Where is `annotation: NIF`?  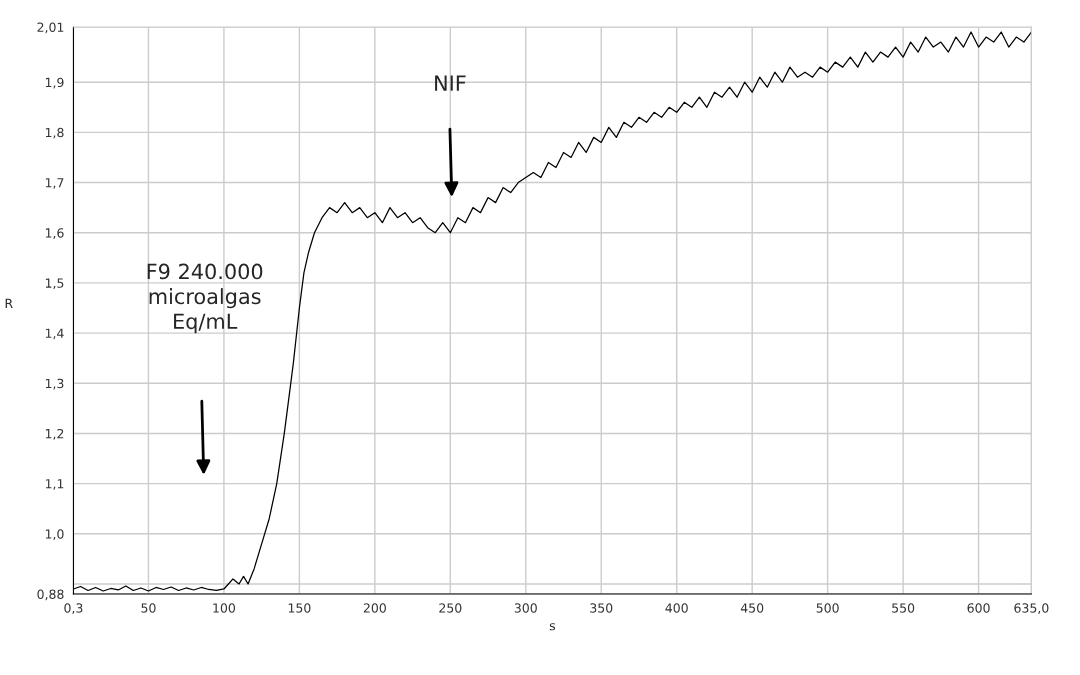
annotation: NIF is located at coordinates (450, 83).